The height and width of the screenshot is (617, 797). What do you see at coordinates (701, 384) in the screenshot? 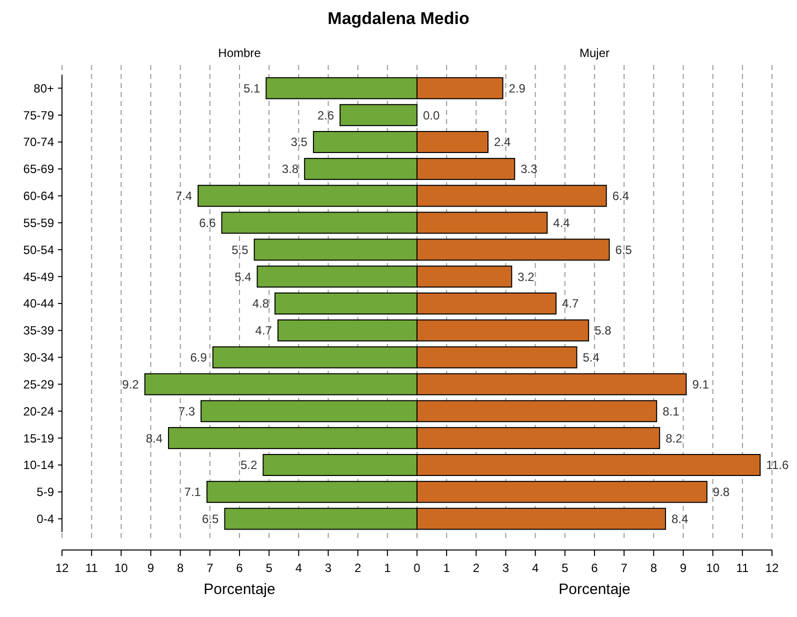
I see `data-label: 9.1` at bounding box center [701, 384].